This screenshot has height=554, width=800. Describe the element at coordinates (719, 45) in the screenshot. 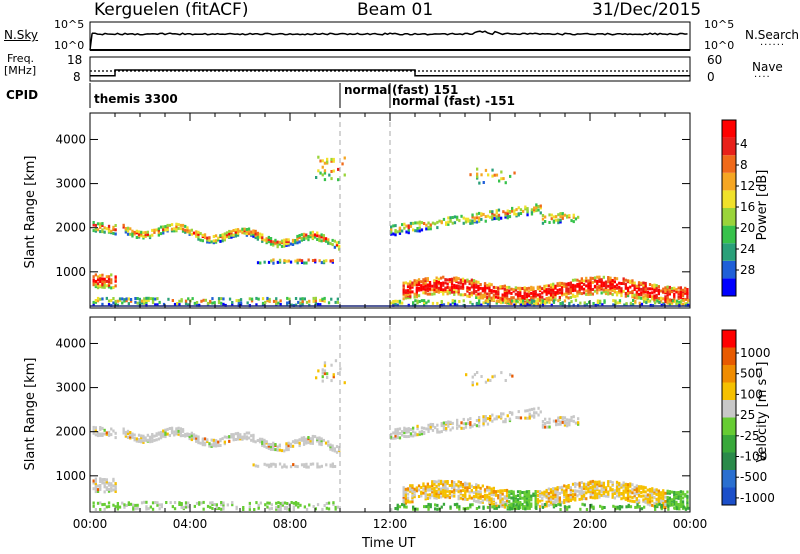

I see `noise-right-tick-bottom: 10^0` at that location.